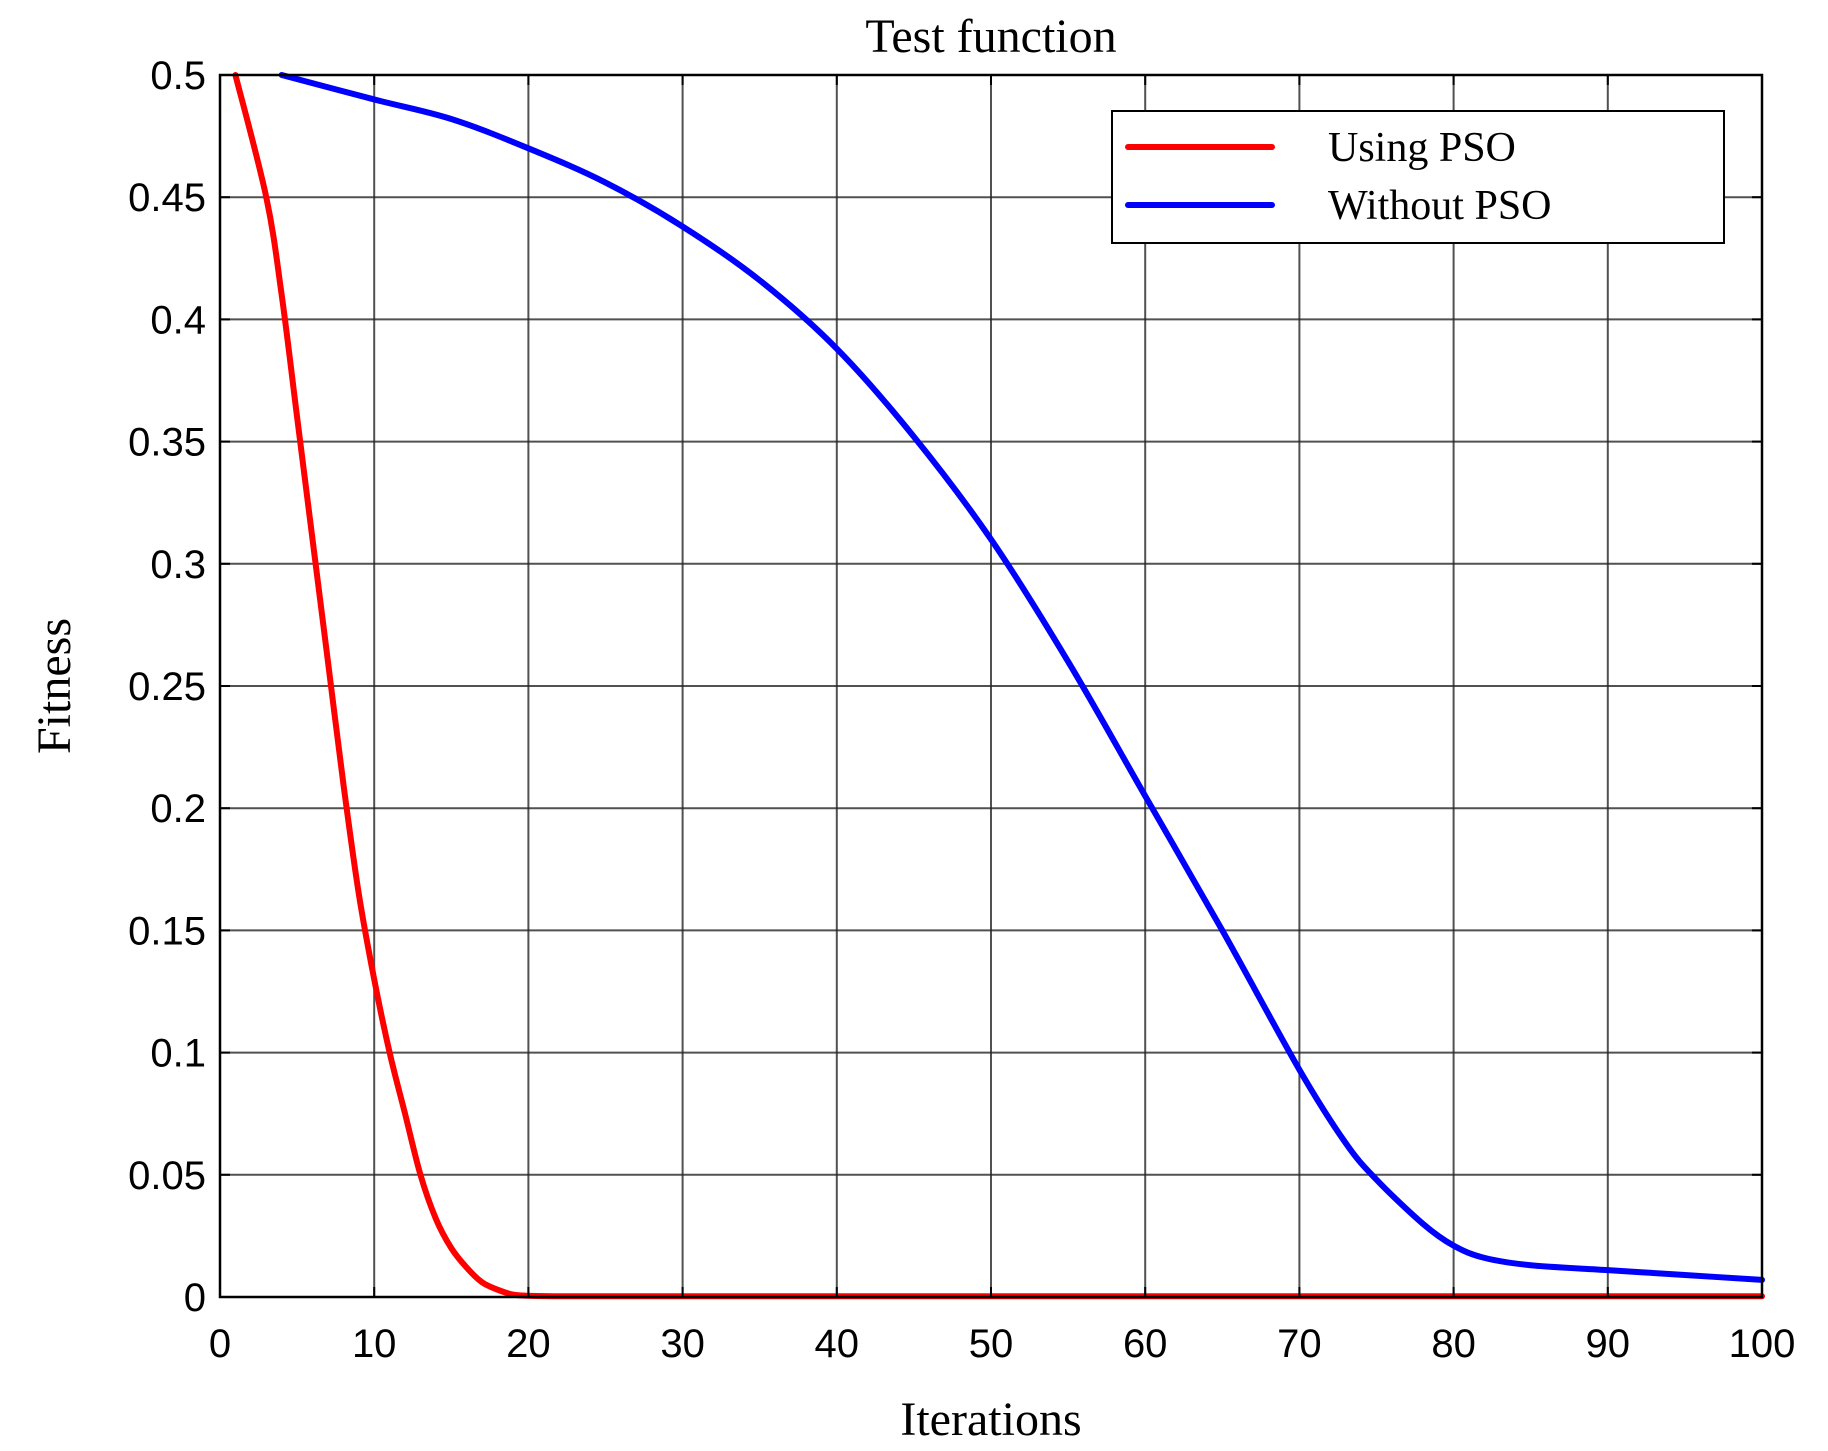  Describe the element at coordinates (528, 1344) in the screenshot. I see `x-tick-label: 20` at that location.